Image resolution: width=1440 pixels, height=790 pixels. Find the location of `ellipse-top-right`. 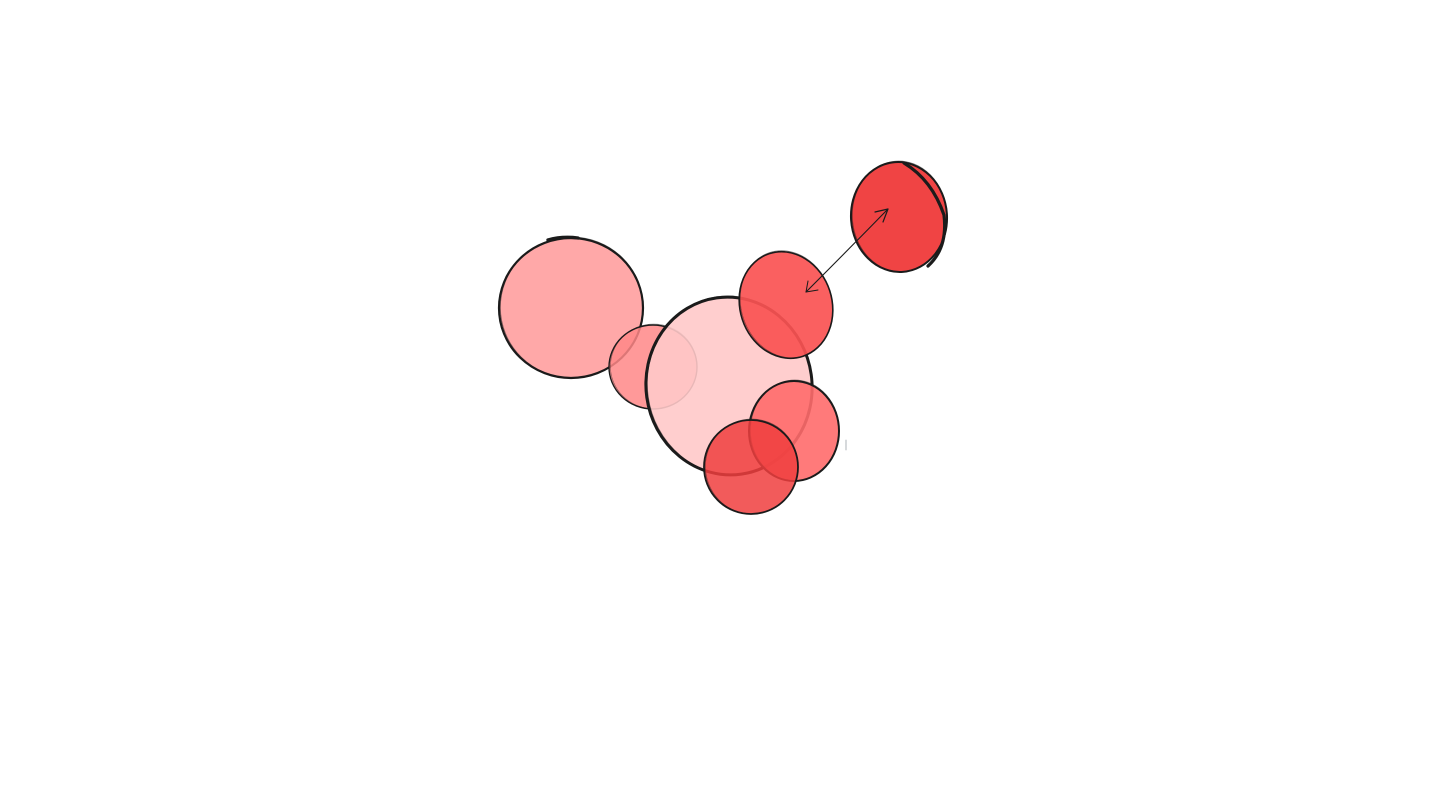

ellipse-top-right is located at coordinates (899, 216).